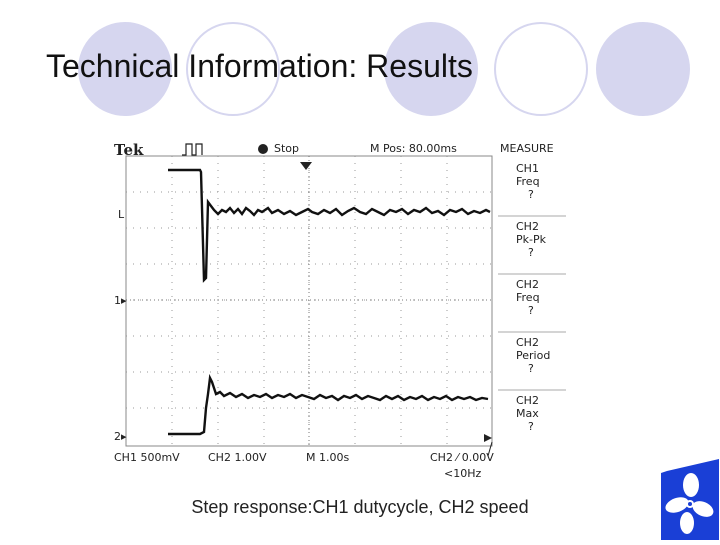 The width and height of the screenshot is (720, 545). What do you see at coordinates (546, 413) in the screenshot?
I see `measurement-5: CH2 Max ?` at bounding box center [546, 413].